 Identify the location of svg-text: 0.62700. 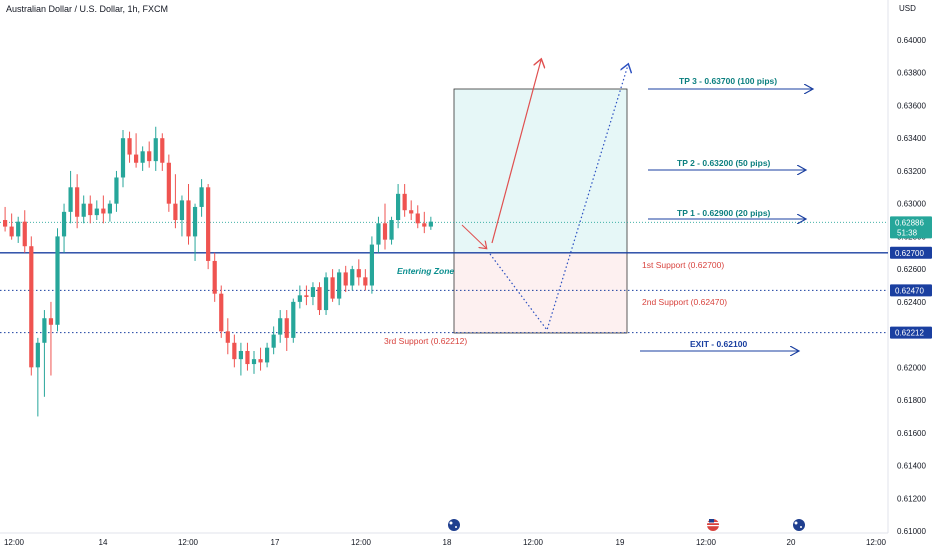
(909, 253).